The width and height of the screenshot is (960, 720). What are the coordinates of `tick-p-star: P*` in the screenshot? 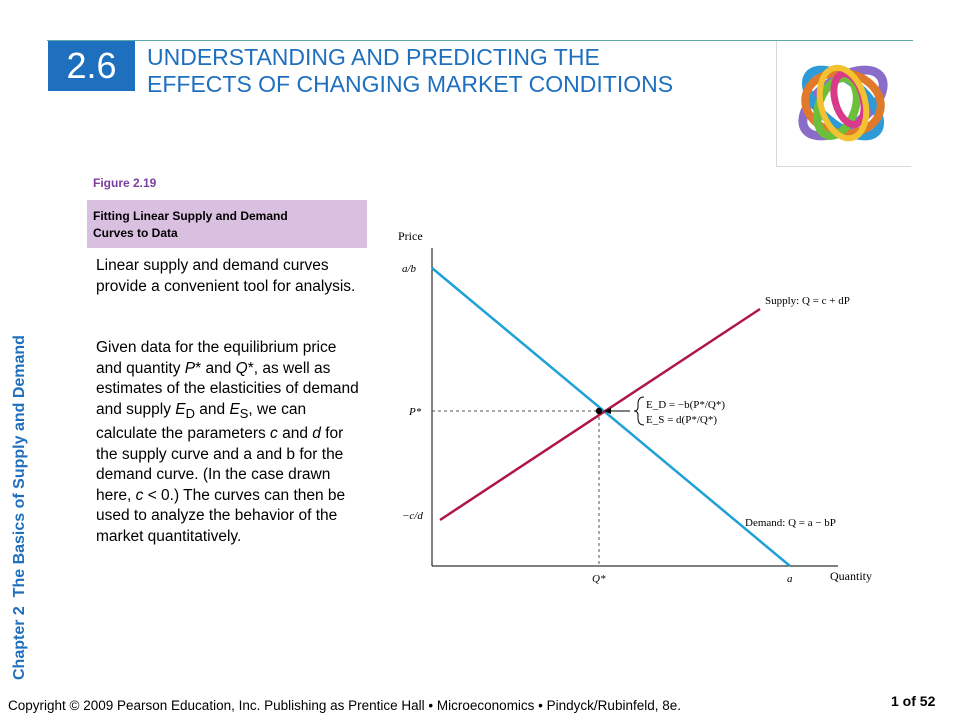 It's located at (415, 412).